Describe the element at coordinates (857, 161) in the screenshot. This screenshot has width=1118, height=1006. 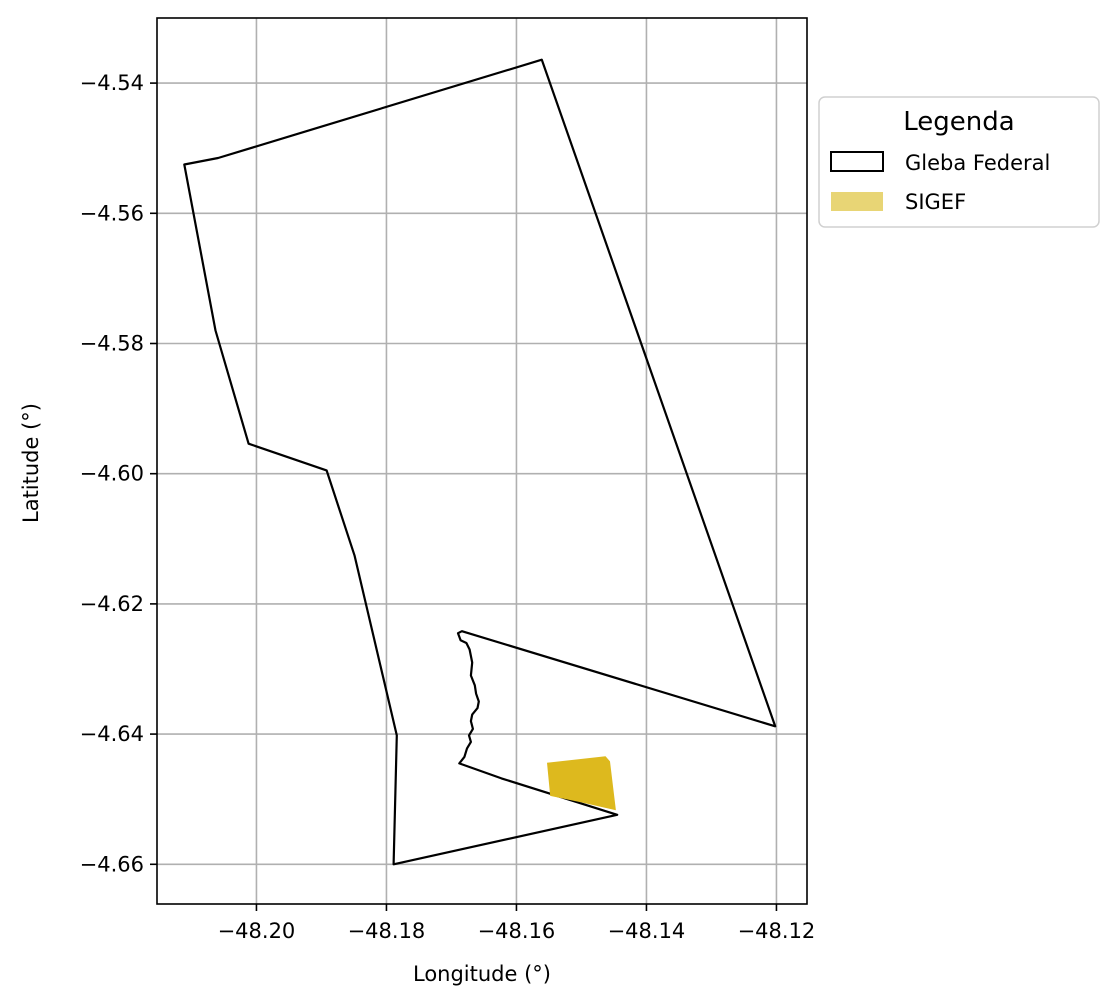
I see `legend-swatch-gleba-federal` at that location.